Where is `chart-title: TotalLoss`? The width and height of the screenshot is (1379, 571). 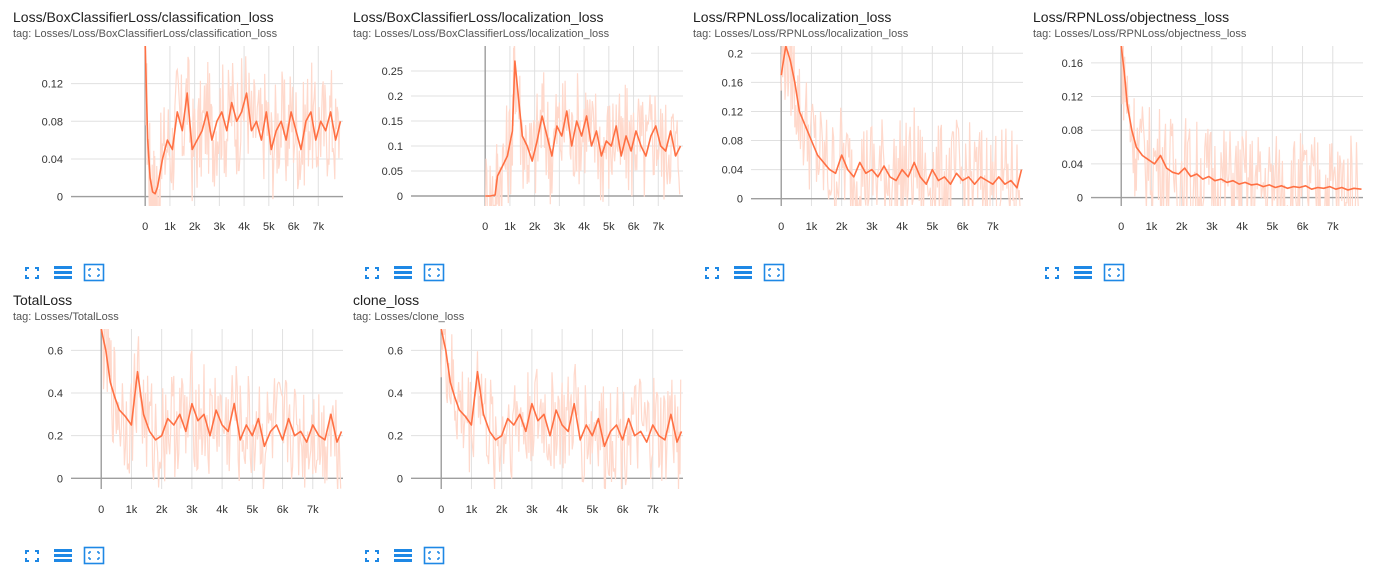 chart-title: TotalLoss is located at coordinates (43, 300).